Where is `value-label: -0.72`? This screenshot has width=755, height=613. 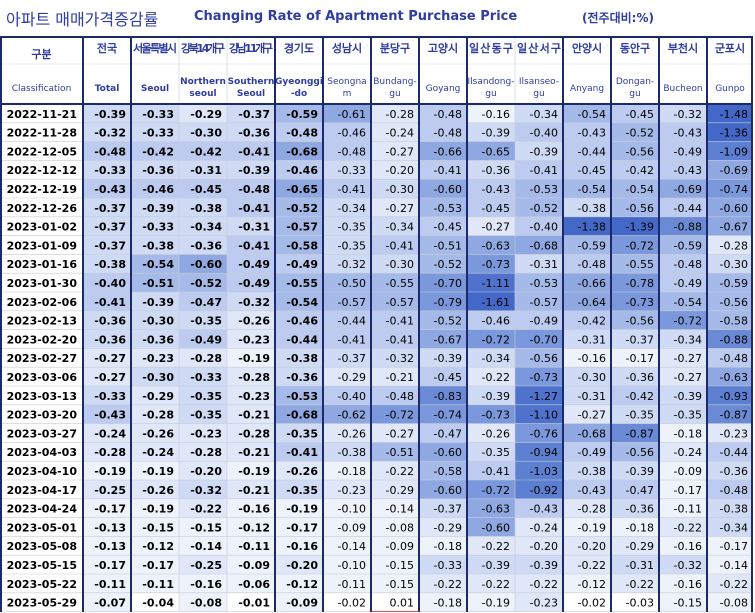
value-label: -0.72 is located at coordinates (688, 321).